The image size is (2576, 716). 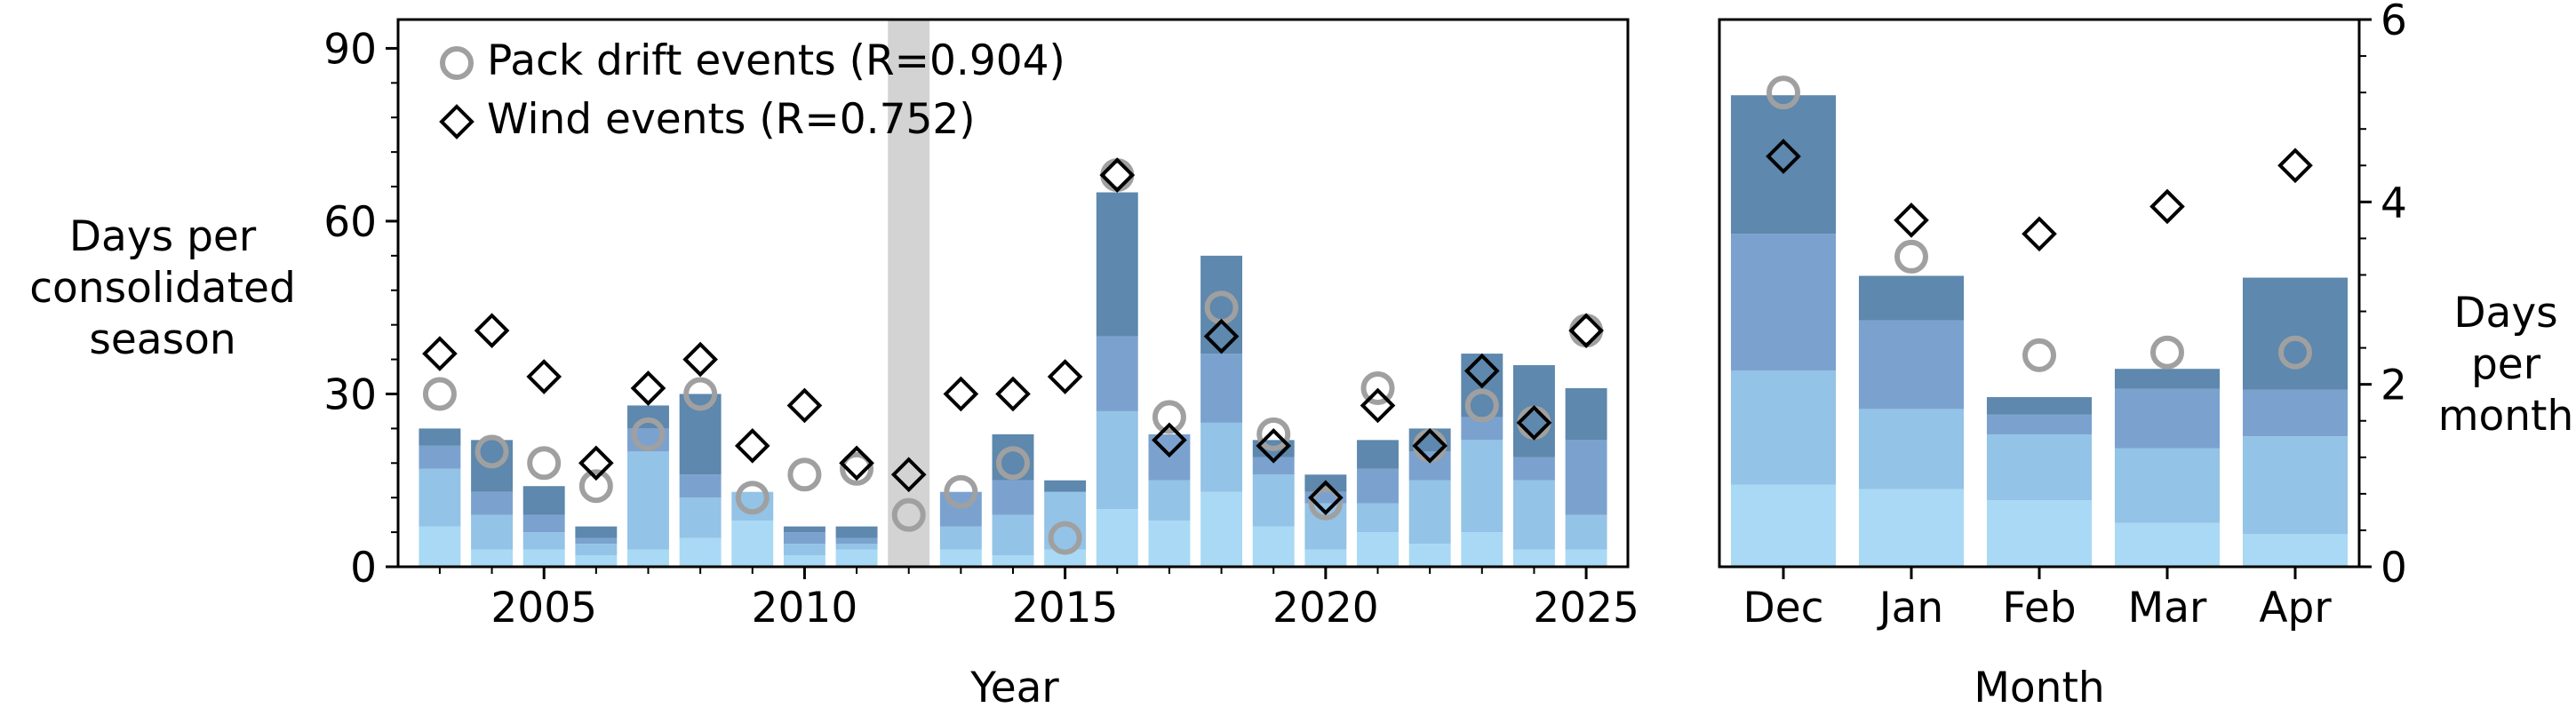 I want to click on y-axis-label-line-2: consolidated, so click(x=162, y=288).